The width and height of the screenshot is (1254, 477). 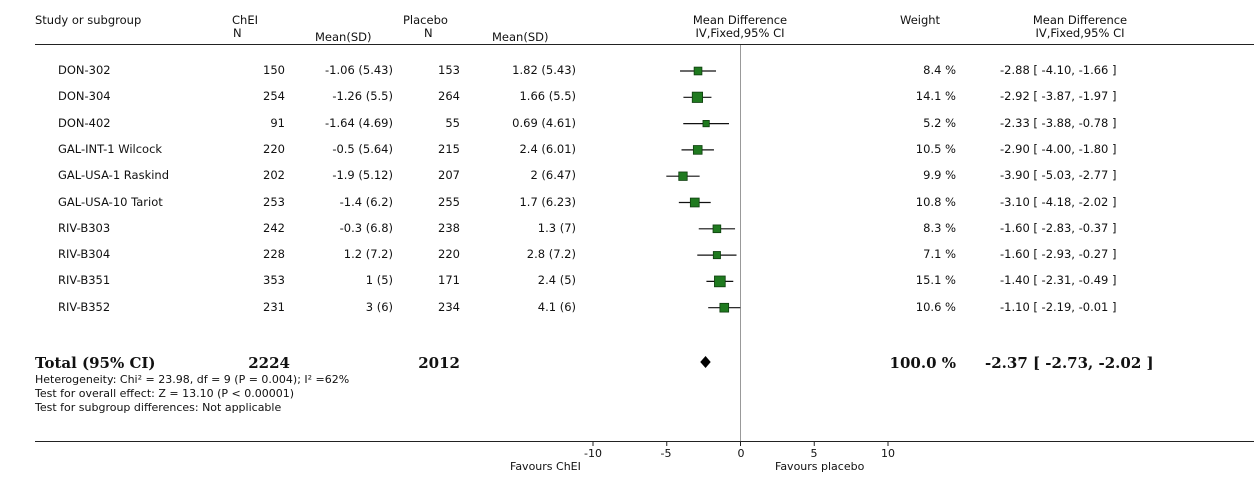 What do you see at coordinates (1058, 175) in the screenshot?
I see `md-ci-value: -3.90 [ -5.03, -2.77 ]` at bounding box center [1058, 175].